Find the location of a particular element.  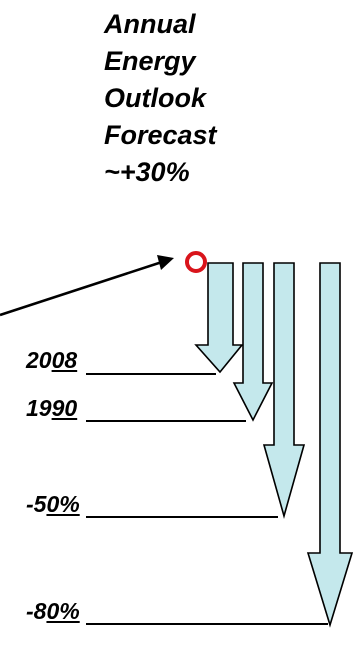

level-label-1990: 1990 is located at coordinates (51, 408).